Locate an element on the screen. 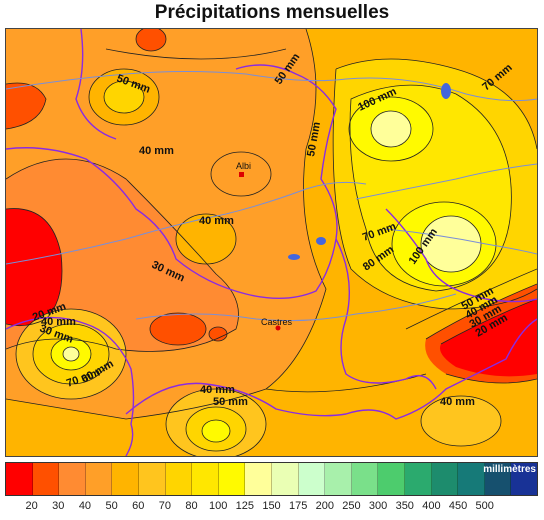 The width and height of the screenshot is (544, 520). legend-tick: 40 is located at coordinates (85, 506).